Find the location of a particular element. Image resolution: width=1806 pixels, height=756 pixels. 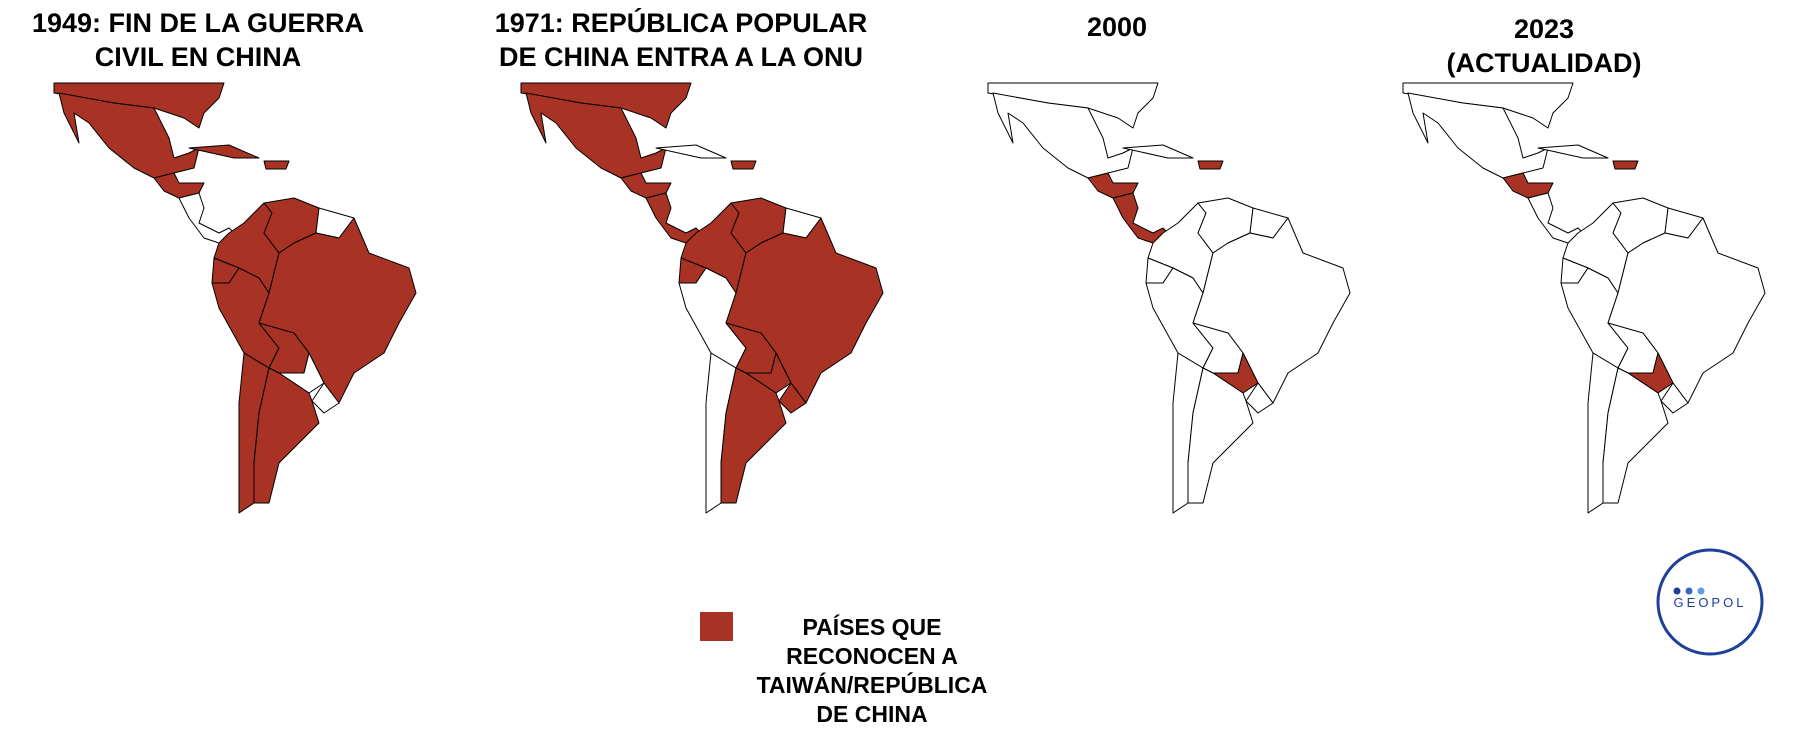

legend-swatch is located at coordinates (716, 626).